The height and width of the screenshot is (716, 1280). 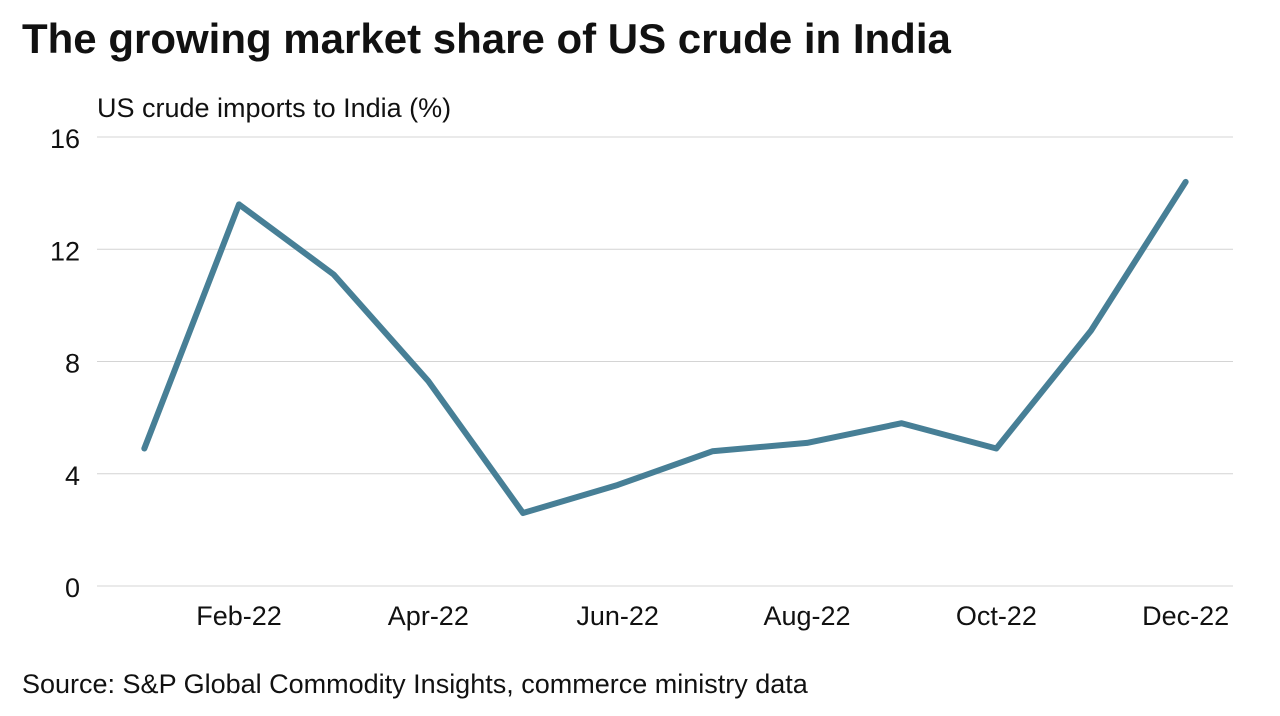 I want to click on x-tick-label: Aug-22, so click(x=806, y=616).